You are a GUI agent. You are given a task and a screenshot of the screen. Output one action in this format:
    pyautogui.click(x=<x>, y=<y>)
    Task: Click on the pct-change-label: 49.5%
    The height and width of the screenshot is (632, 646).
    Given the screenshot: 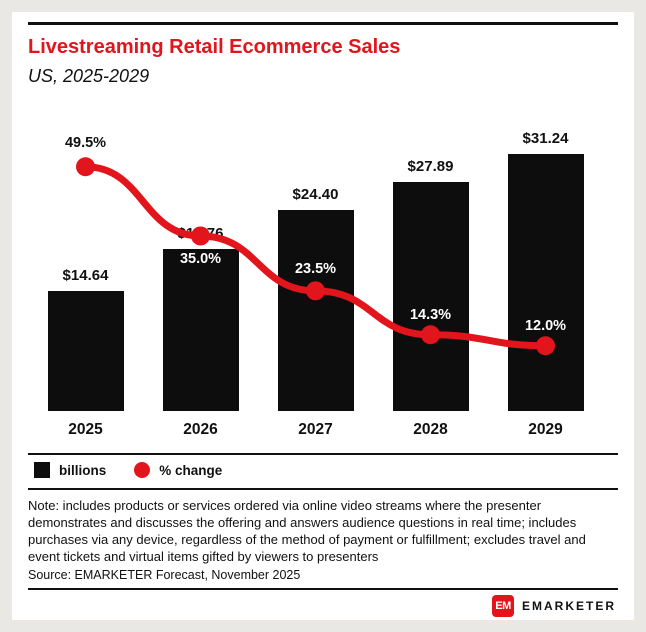 What is the action you would take?
    pyautogui.click(x=85, y=142)
    